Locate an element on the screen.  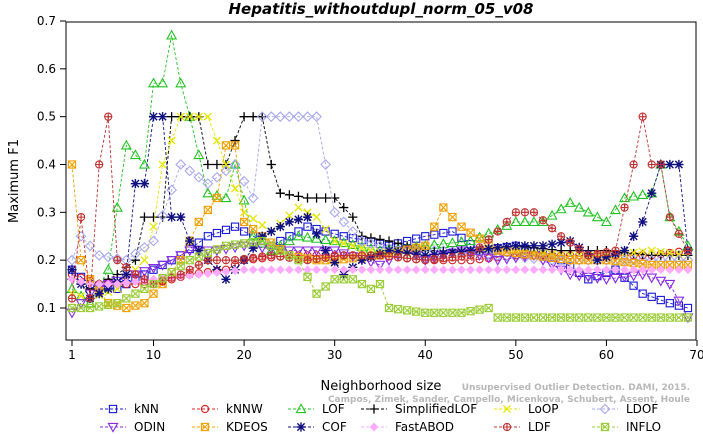
legend-item-knn: kNN is located at coordinates (129, 409).